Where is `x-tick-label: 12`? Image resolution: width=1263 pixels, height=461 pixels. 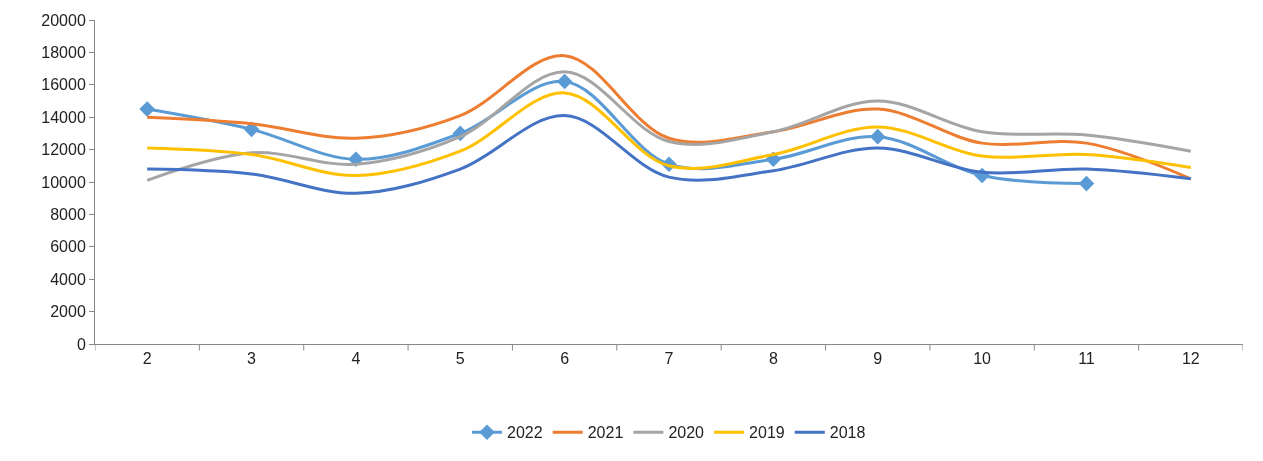 x-tick-label: 12 is located at coordinates (1190, 359).